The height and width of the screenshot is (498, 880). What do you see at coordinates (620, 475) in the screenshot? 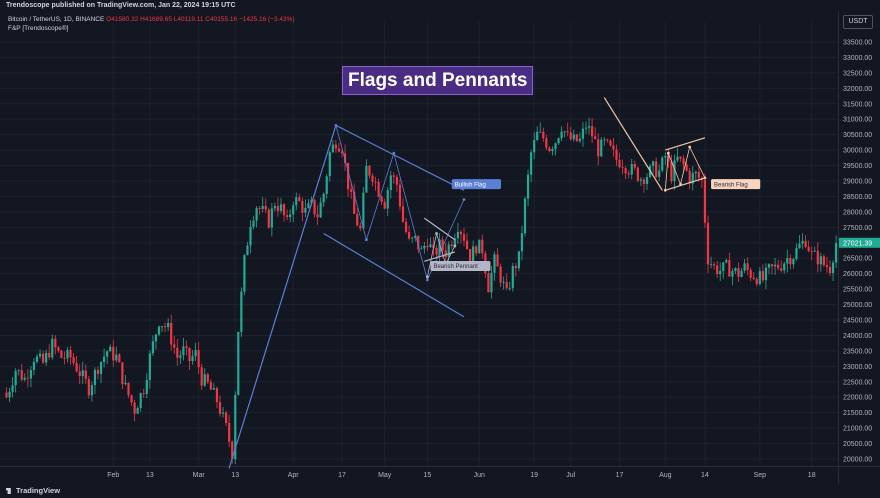
I see `x-tick-label: 17` at bounding box center [620, 475].